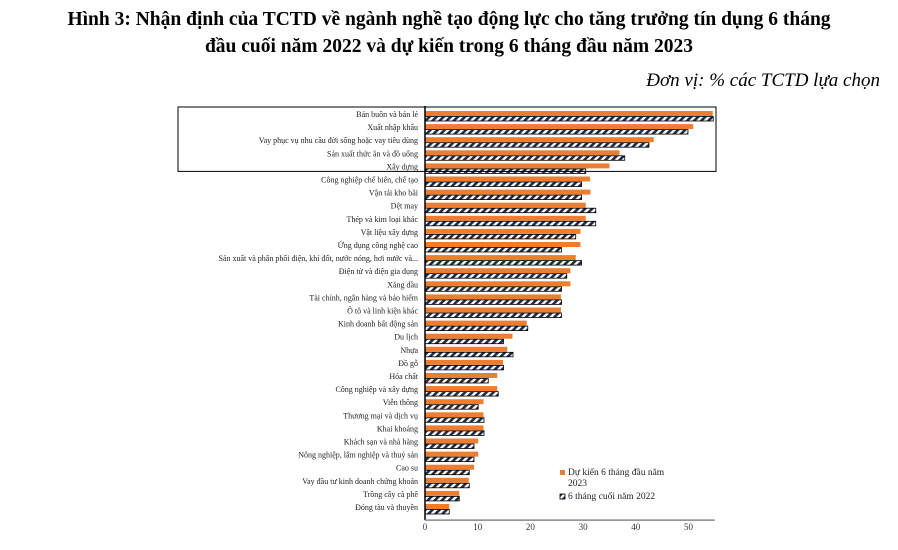 This screenshot has width=898, height=550. Describe the element at coordinates (389, 232) in the screenshot. I see `category-label: Vật liệu xây dựng` at that location.